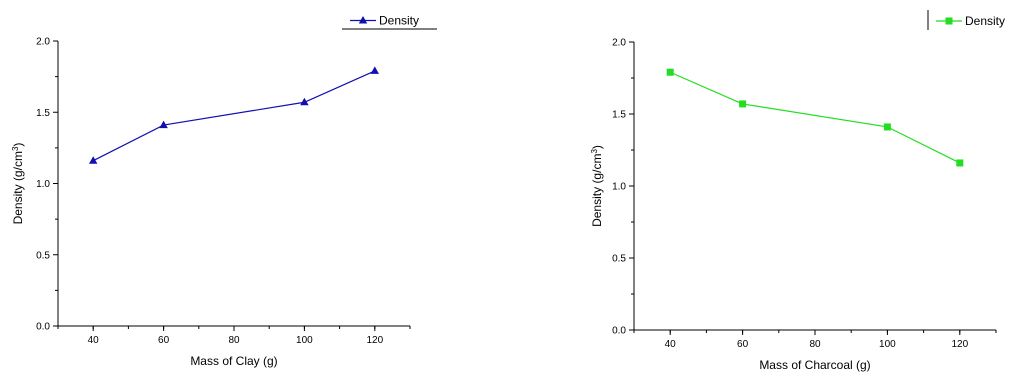  What do you see at coordinates (233, 361) in the screenshot?
I see `x-axis-label: Mass of Clay (g)` at bounding box center [233, 361].